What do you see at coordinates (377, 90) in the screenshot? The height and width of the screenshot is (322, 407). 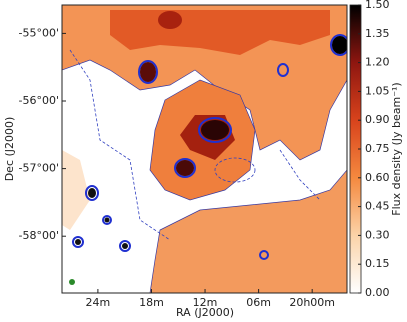 I see `colorbar-tick-label: 1.05` at bounding box center [377, 90].